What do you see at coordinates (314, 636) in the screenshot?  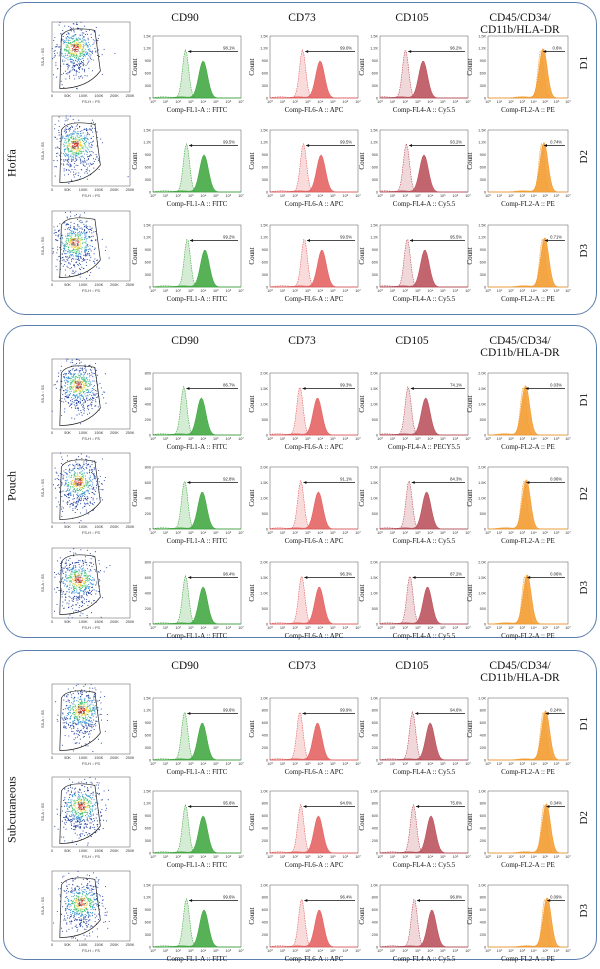 I see `x-axis-label: Comp-FL6-A :: APC` at bounding box center [314, 636].